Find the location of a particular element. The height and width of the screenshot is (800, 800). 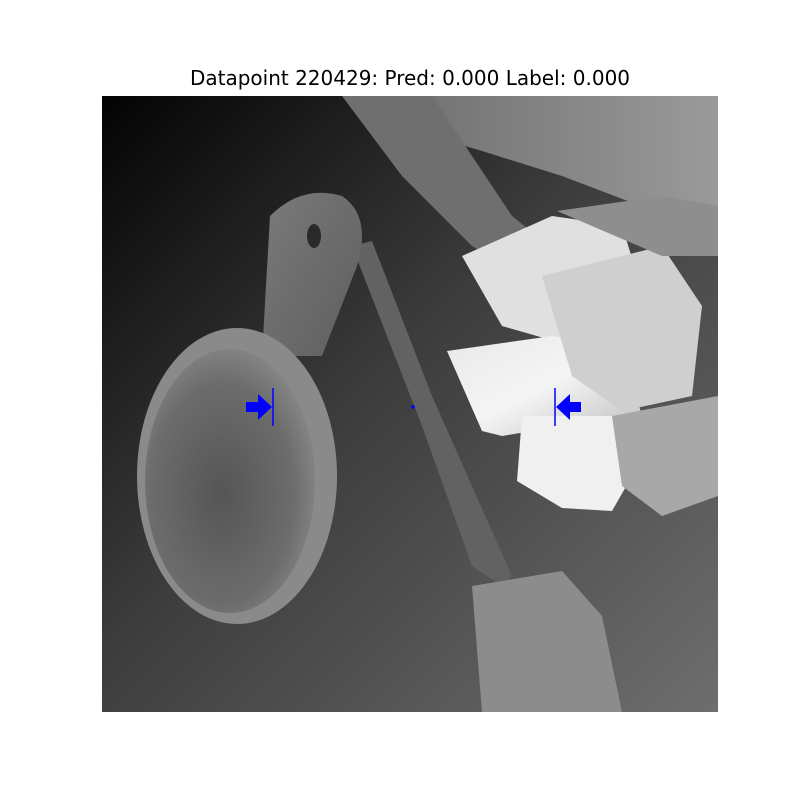

left-marker is located at coordinates (260, 407).